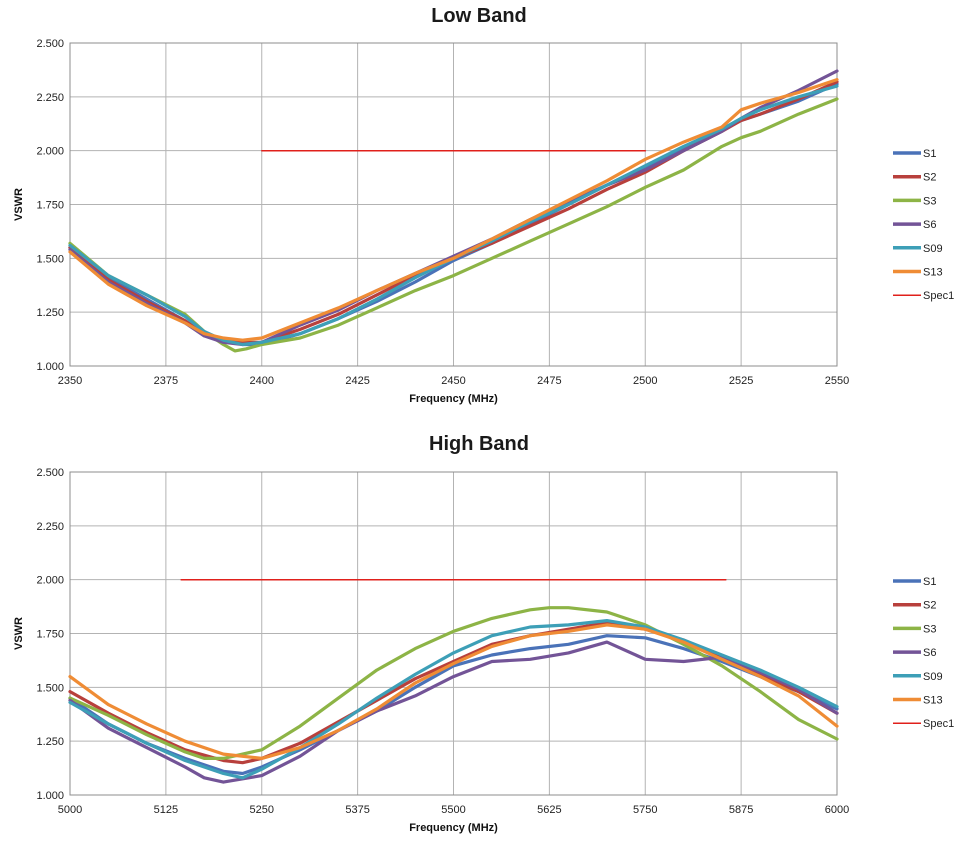 Image resolution: width=958 pixels, height=850 pixels. What do you see at coordinates (479, 16) in the screenshot?
I see `low-band-title: Low Band` at bounding box center [479, 16].